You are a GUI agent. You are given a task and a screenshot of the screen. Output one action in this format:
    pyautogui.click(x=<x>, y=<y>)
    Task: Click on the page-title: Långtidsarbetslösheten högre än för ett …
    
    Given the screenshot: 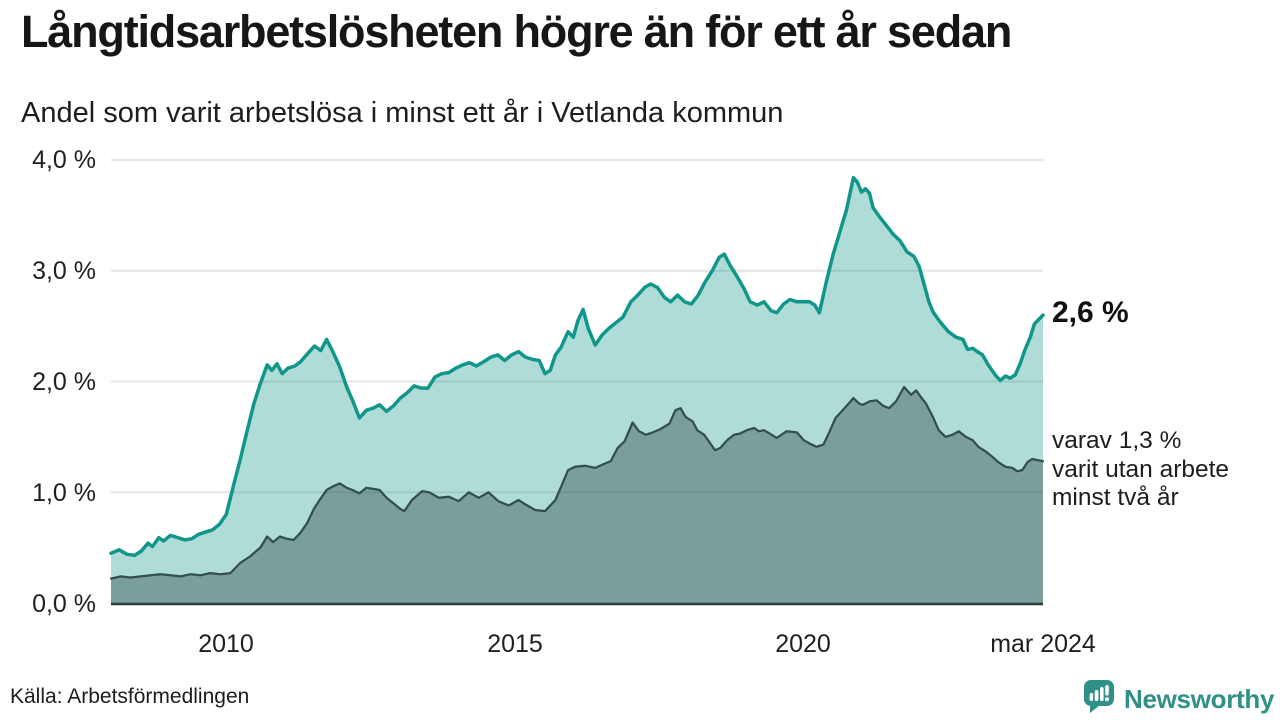 What is the action you would take?
    pyautogui.click(x=516, y=31)
    